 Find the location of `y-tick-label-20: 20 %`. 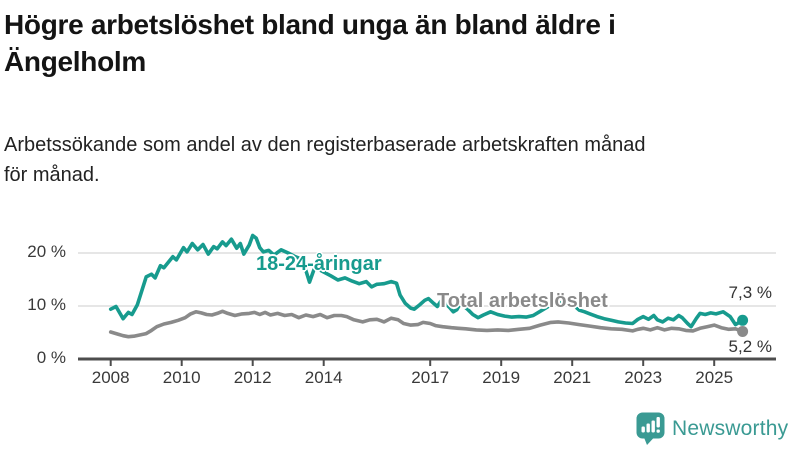

y-tick-label-20: 20 % is located at coordinates (46, 251).